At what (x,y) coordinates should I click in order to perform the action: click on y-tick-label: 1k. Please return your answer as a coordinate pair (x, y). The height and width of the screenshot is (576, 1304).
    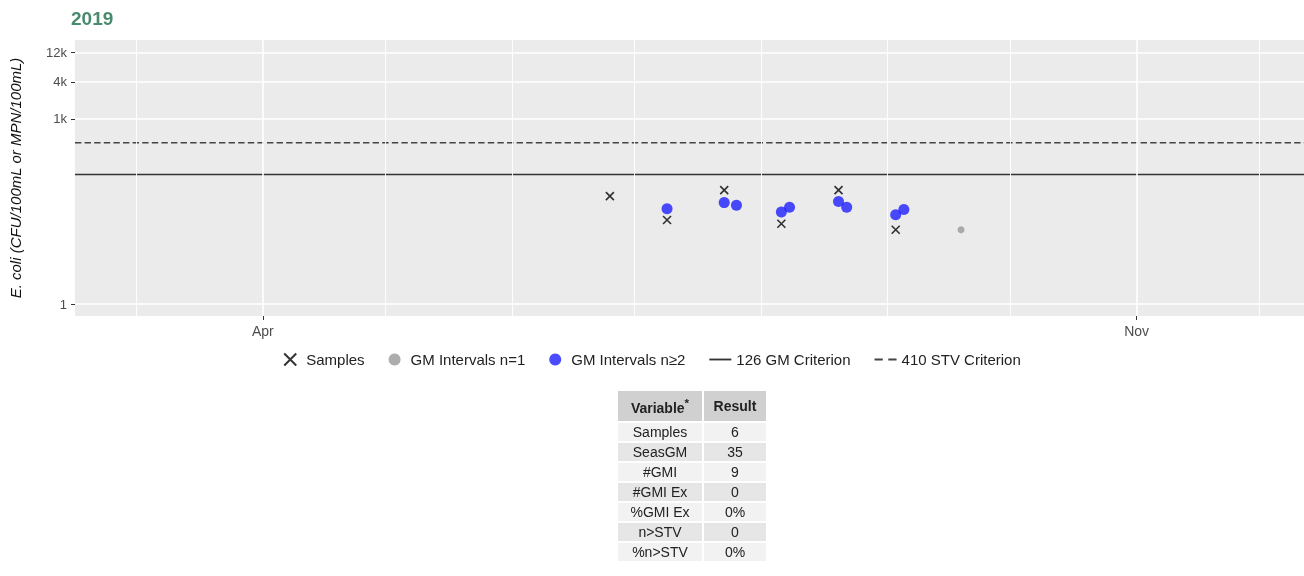
    Looking at the image, I should click on (60, 119).